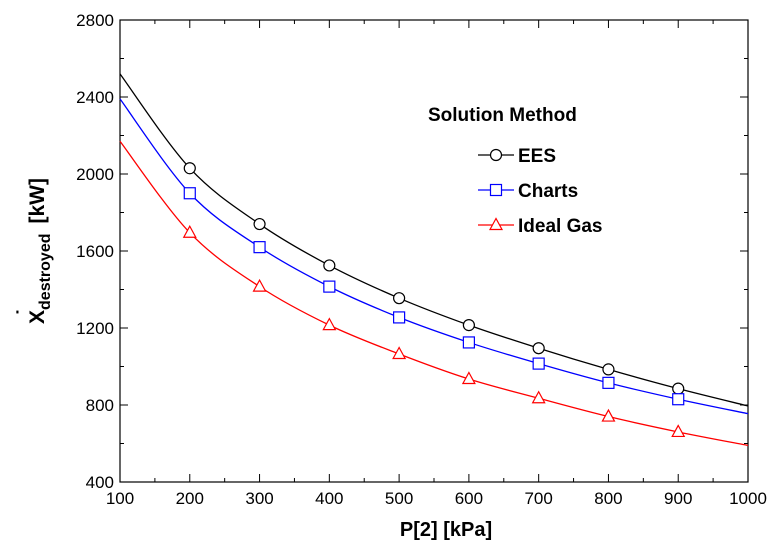  I want to click on x-tick-label: 600, so click(469, 498).